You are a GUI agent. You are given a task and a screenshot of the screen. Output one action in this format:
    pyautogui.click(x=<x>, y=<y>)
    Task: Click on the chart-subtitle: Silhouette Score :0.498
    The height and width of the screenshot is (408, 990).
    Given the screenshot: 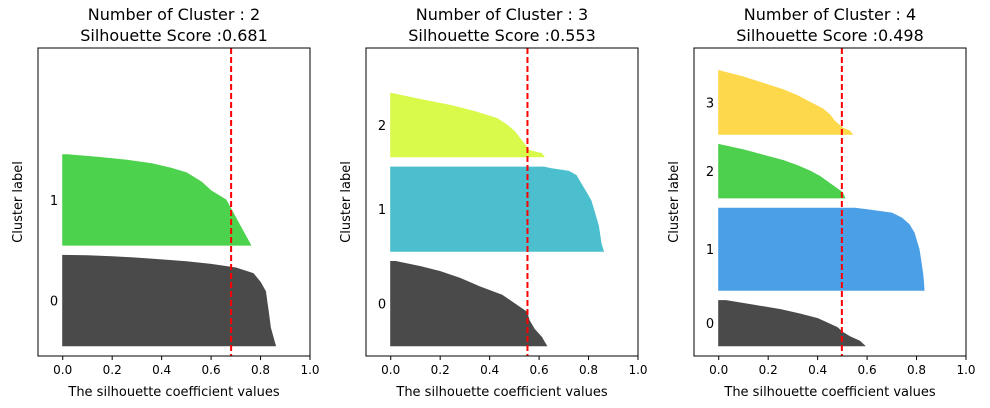 What is the action you would take?
    pyautogui.click(x=830, y=35)
    